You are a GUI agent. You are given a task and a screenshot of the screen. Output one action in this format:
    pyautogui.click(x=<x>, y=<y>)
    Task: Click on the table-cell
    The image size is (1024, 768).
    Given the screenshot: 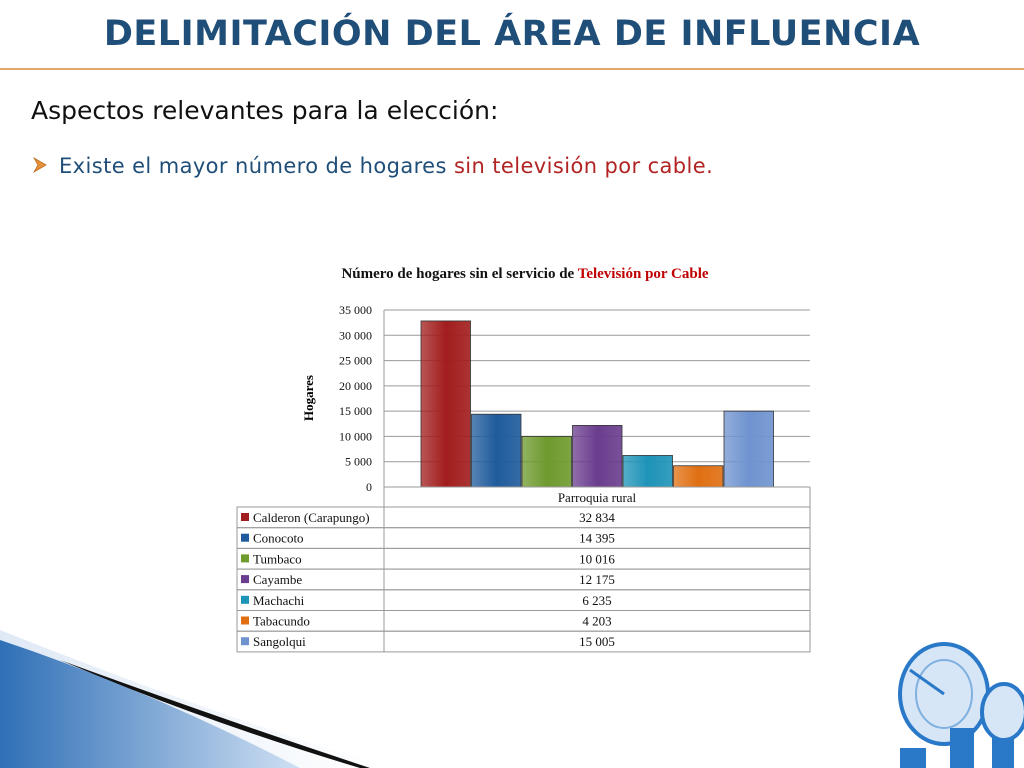 What is the action you would take?
    pyautogui.click(x=597, y=641)
    